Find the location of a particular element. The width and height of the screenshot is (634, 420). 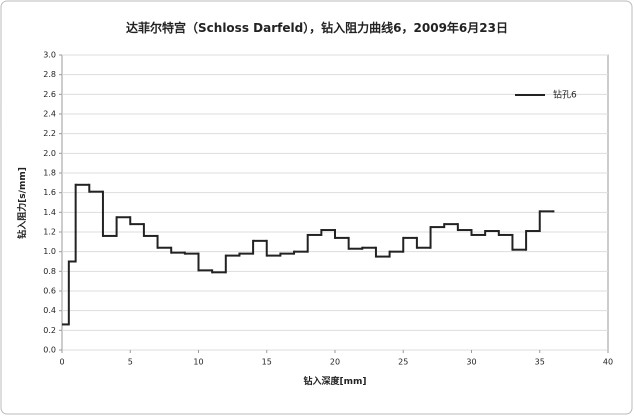

y-tick-label: 2.8 is located at coordinates (49, 74).